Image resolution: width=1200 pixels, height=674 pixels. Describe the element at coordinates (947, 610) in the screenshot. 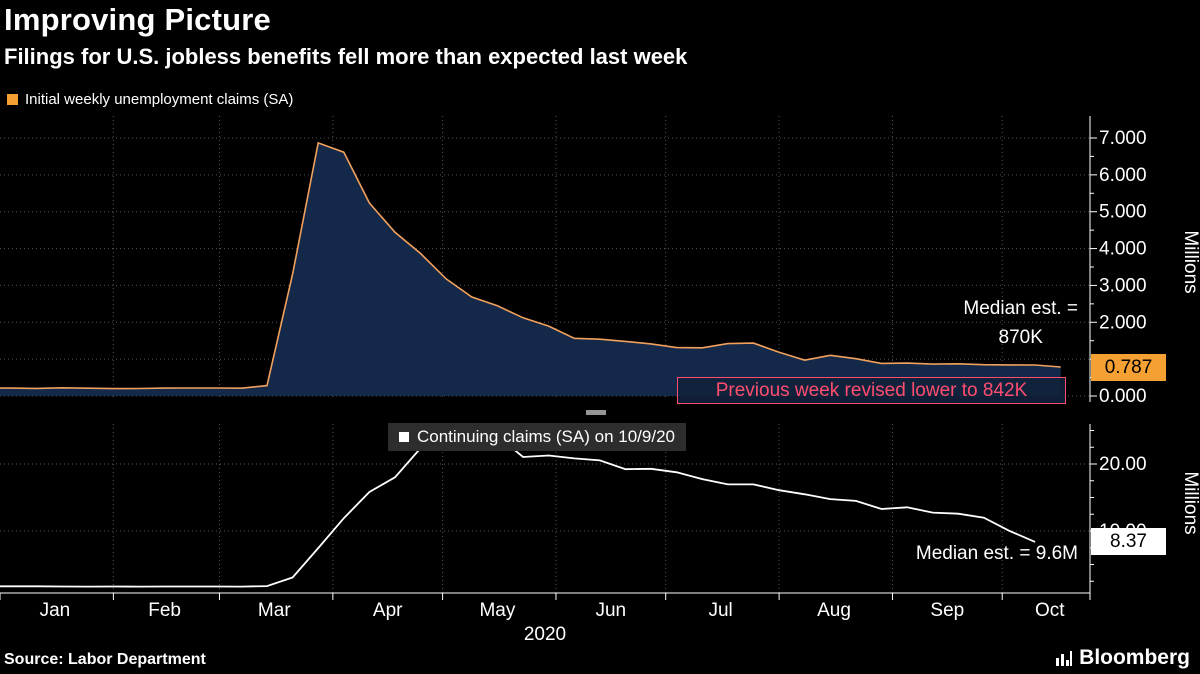

I see `svg-text: Sep` at that location.